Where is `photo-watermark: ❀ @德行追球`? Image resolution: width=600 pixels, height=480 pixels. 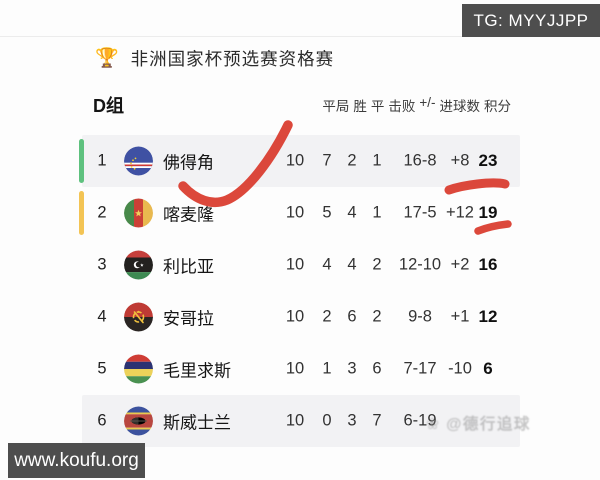 photo-watermark: ❀ @德行追球 is located at coordinates (478, 424).